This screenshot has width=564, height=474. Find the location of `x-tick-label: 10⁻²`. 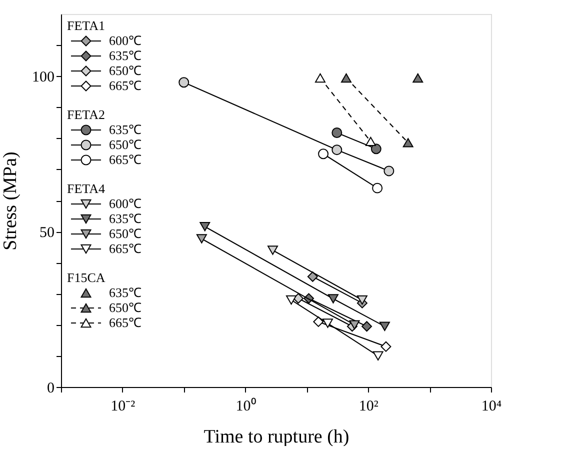

x-tick-label: 10⁻² is located at coordinates (123, 406).